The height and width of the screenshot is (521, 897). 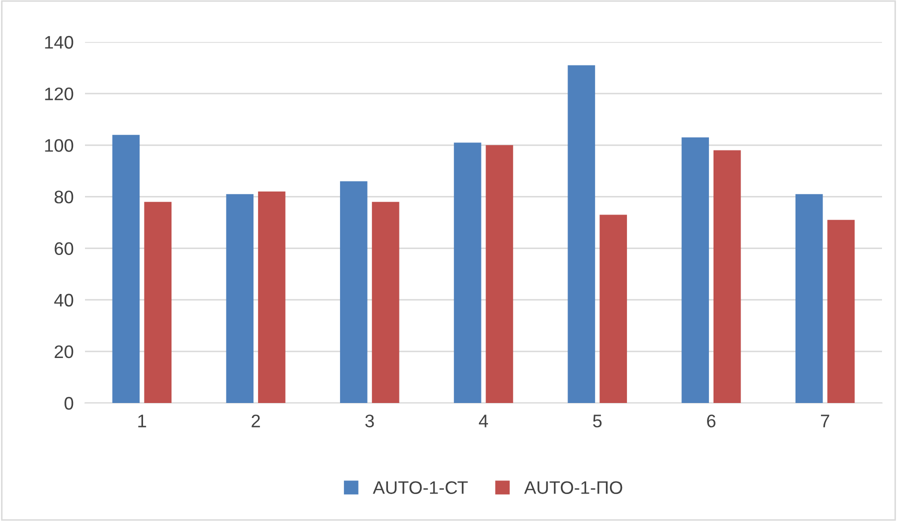 What do you see at coordinates (825, 421) in the screenshot?
I see `x-tick-label: 7` at bounding box center [825, 421].